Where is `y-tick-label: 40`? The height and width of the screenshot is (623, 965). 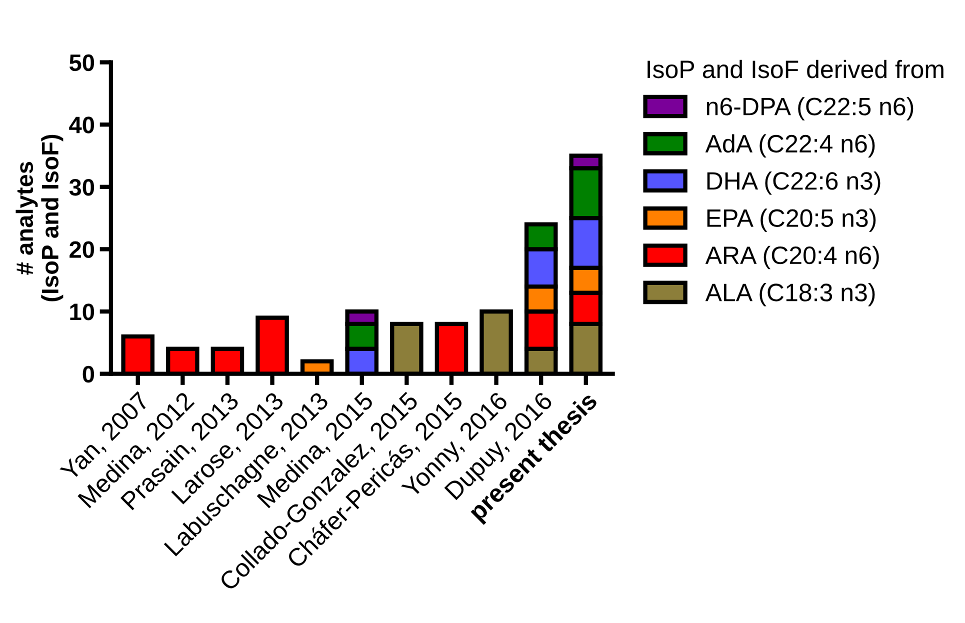
y-tick-label: 40 is located at coordinates (81, 125).